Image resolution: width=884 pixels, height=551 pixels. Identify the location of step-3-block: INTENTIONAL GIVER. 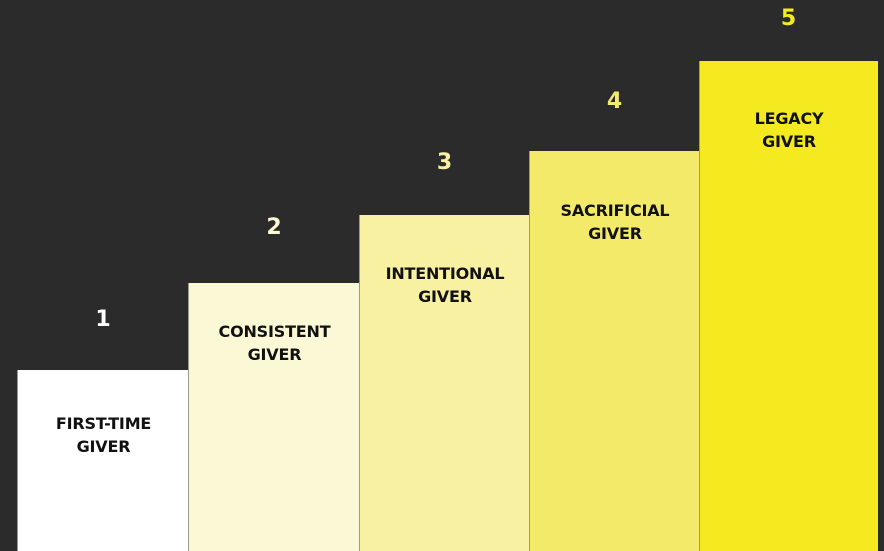
(444, 383).